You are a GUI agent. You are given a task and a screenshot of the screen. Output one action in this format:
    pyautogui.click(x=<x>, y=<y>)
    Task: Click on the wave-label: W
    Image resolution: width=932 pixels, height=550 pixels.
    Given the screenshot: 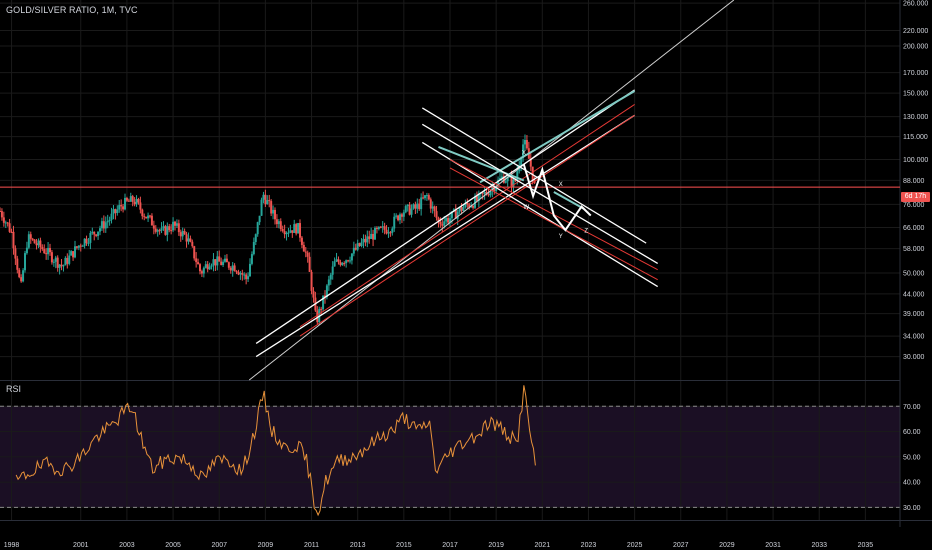 What is the action you would take?
    pyautogui.click(x=526, y=208)
    